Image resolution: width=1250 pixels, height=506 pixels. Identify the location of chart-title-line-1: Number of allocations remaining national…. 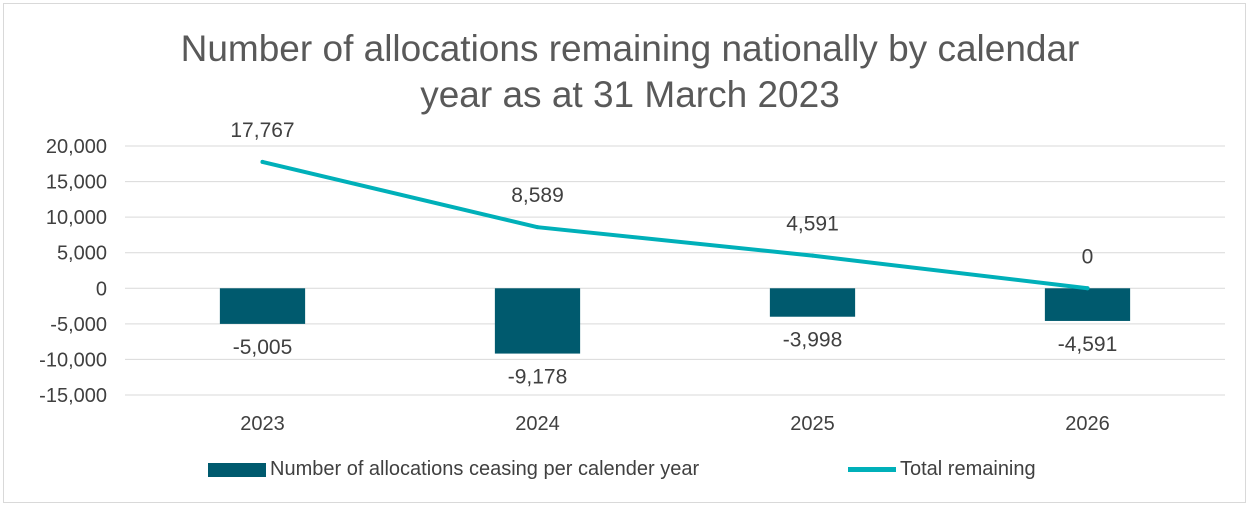
(630, 48).